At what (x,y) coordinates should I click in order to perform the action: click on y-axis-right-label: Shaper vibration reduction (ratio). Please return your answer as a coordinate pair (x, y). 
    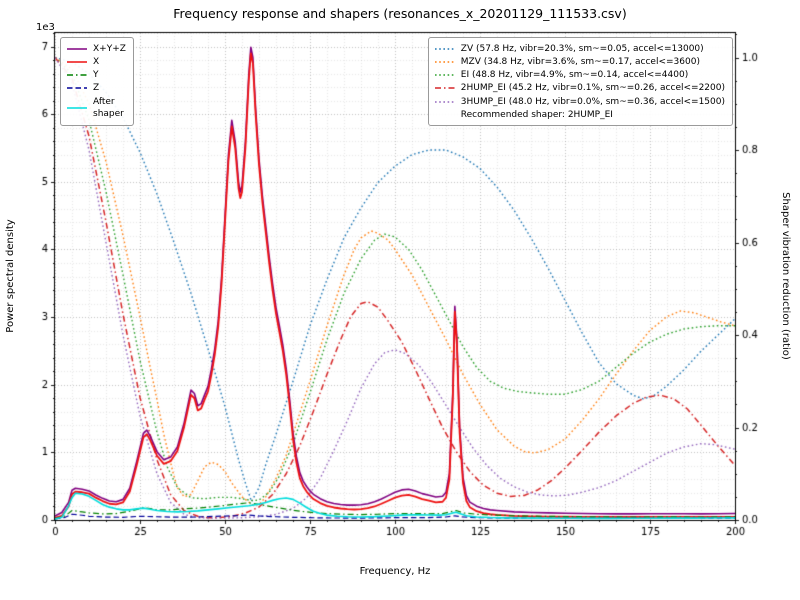
    Looking at the image, I should click on (785, 276).